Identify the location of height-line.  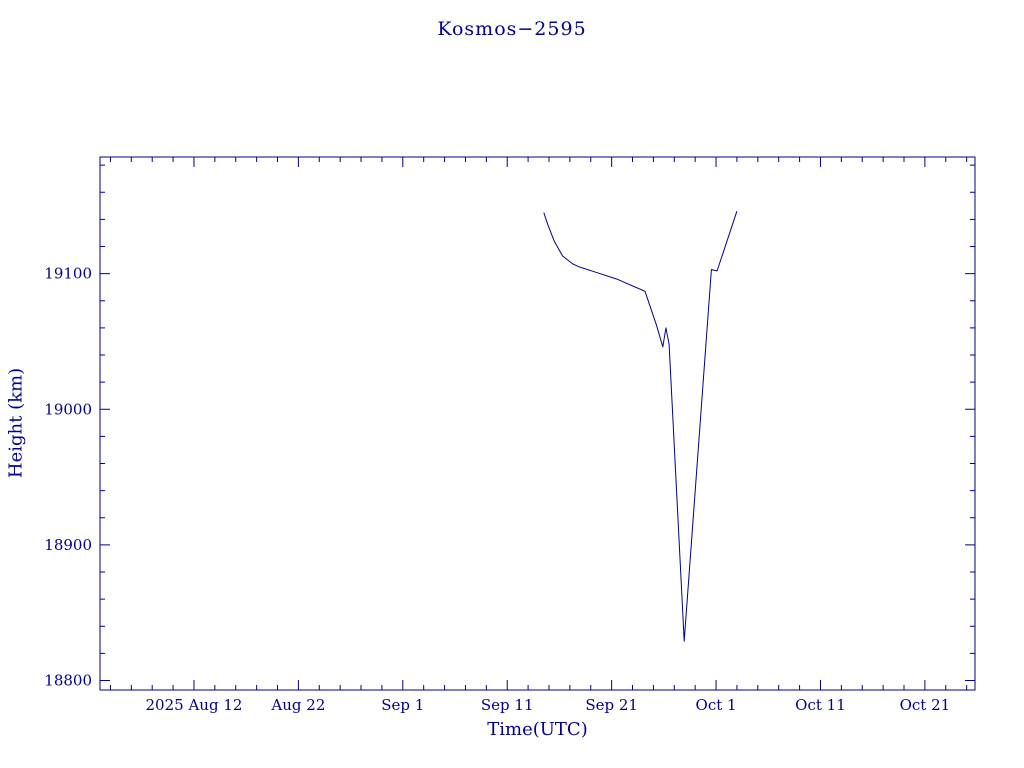
(640, 426).